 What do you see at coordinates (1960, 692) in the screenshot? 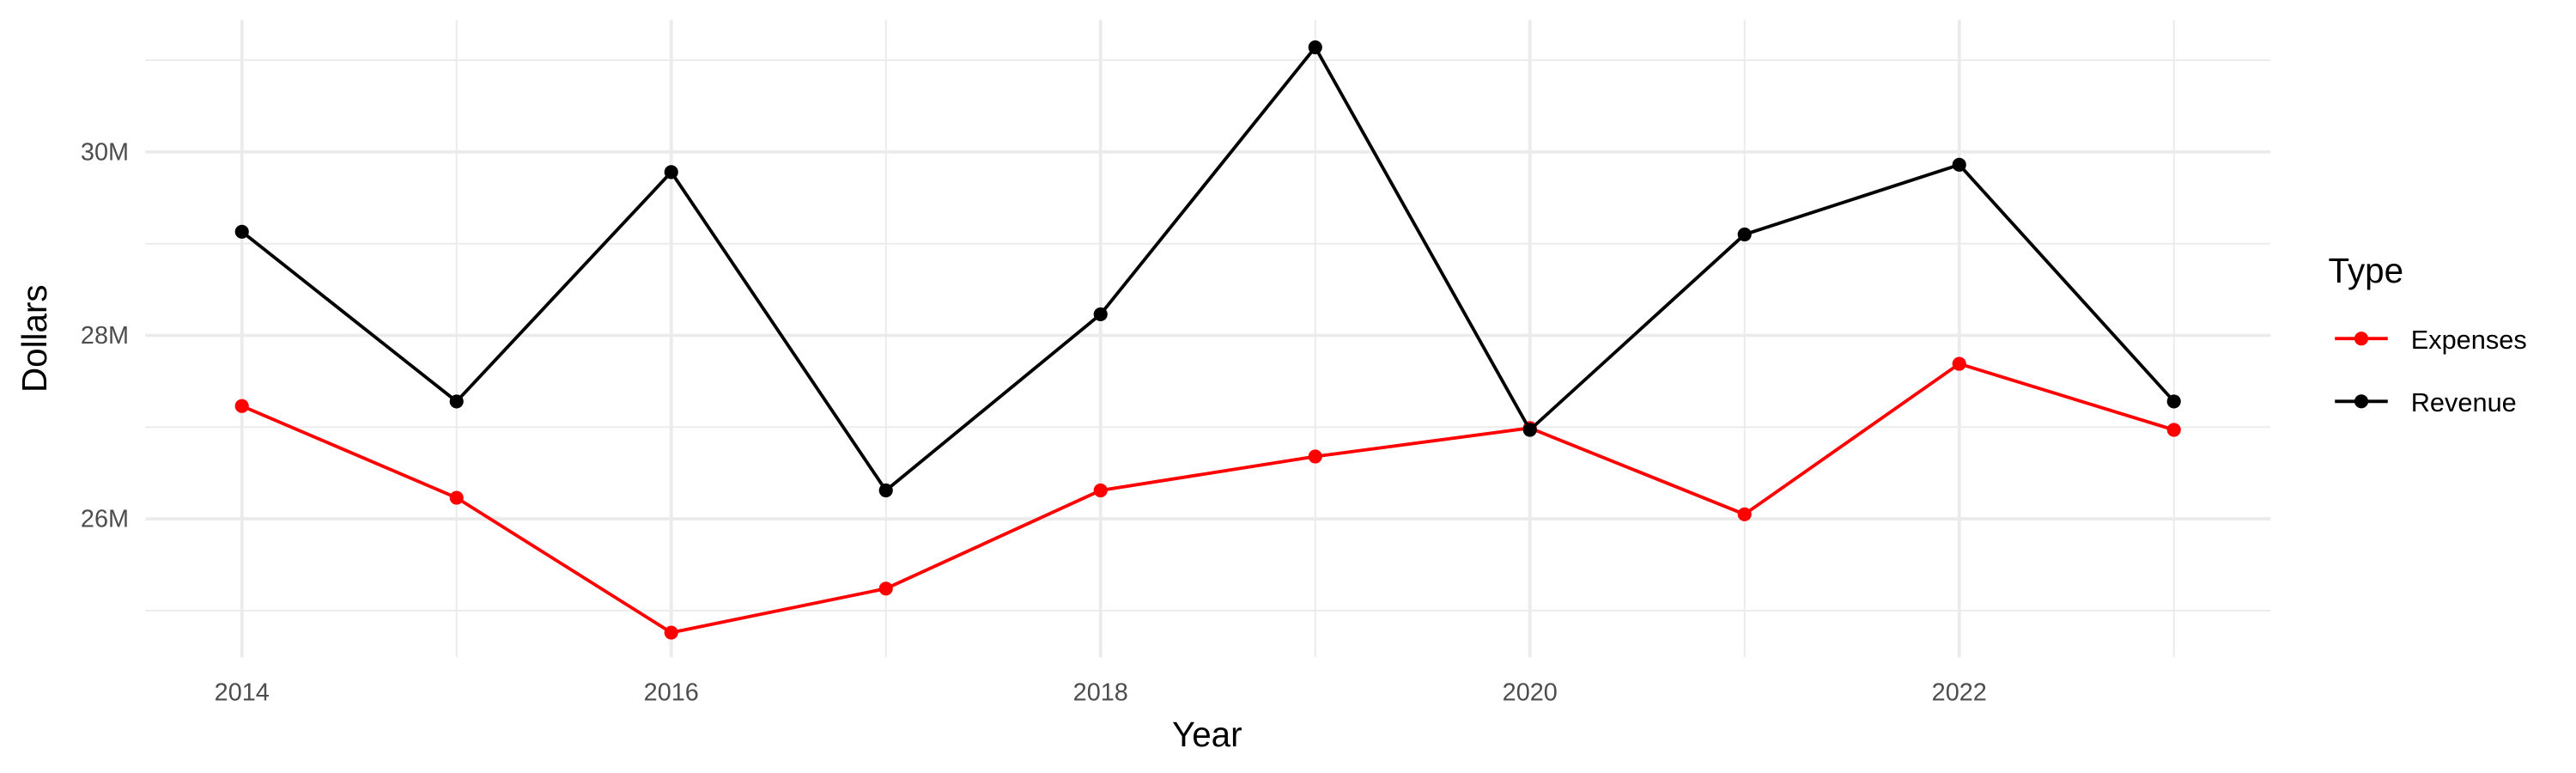
I see `x-tick-label: 2022` at bounding box center [1960, 692].